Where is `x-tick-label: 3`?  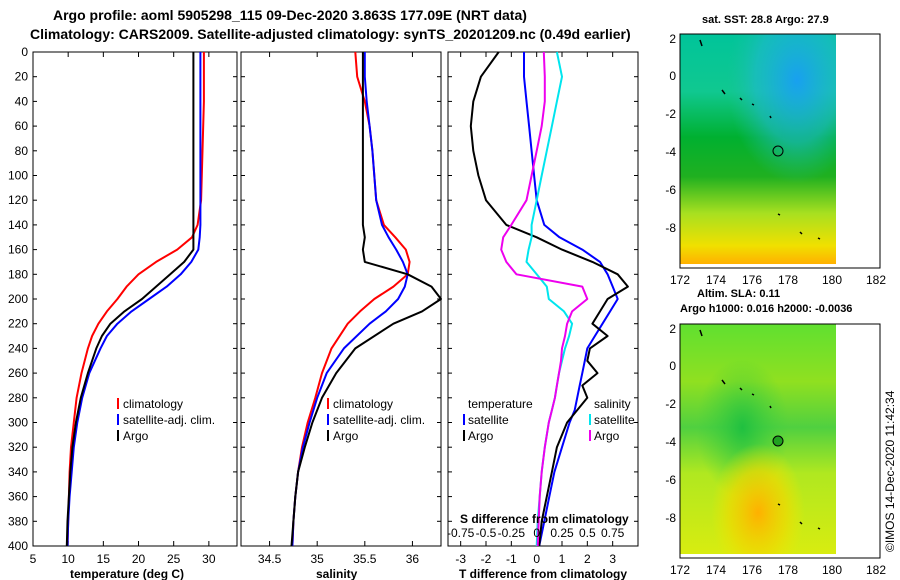
x-tick-label: 3 is located at coordinates (612, 559).